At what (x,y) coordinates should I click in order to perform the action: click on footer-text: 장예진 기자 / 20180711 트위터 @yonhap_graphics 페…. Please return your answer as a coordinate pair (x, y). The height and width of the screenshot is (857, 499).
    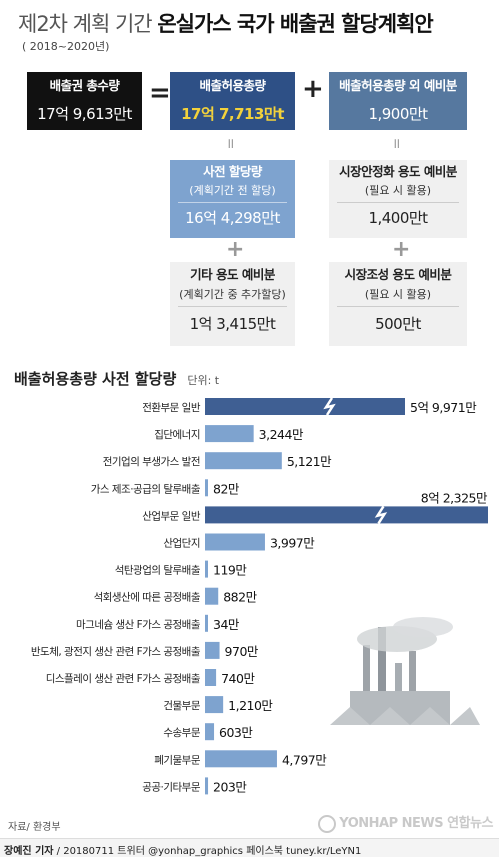
    Looking at the image, I should click on (182, 849).